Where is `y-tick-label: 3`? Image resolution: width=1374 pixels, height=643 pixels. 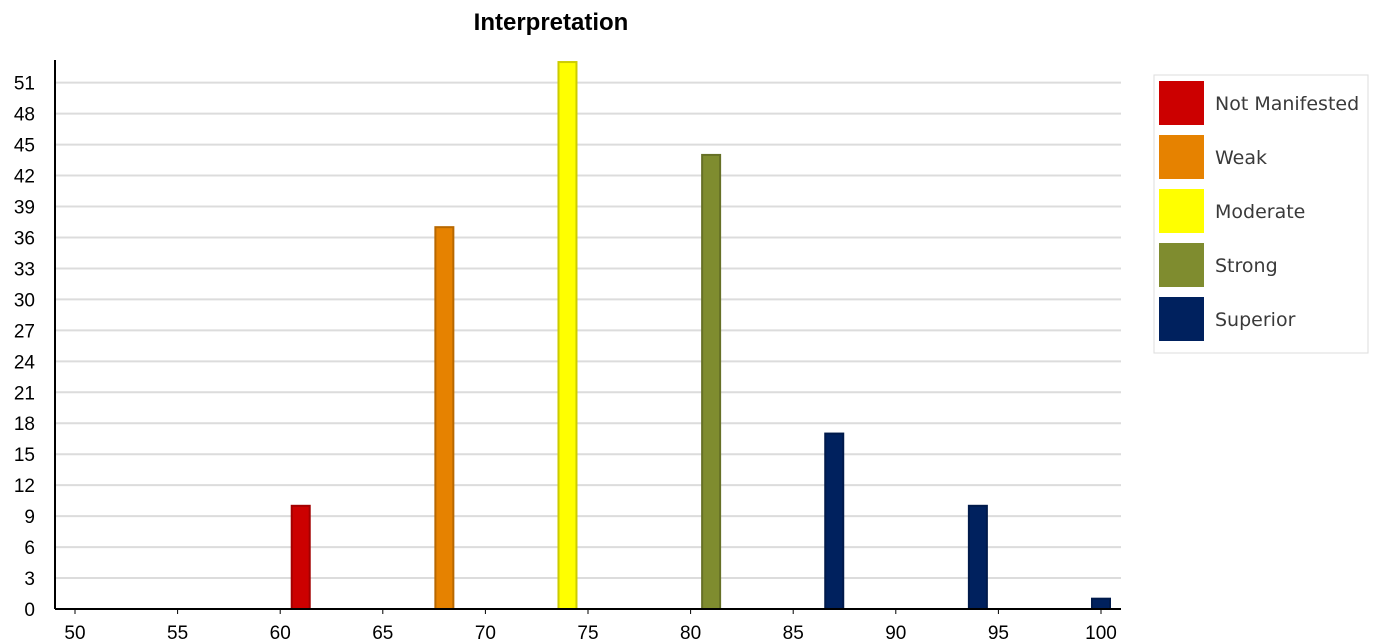 y-tick-label: 3 is located at coordinates (29, 579).